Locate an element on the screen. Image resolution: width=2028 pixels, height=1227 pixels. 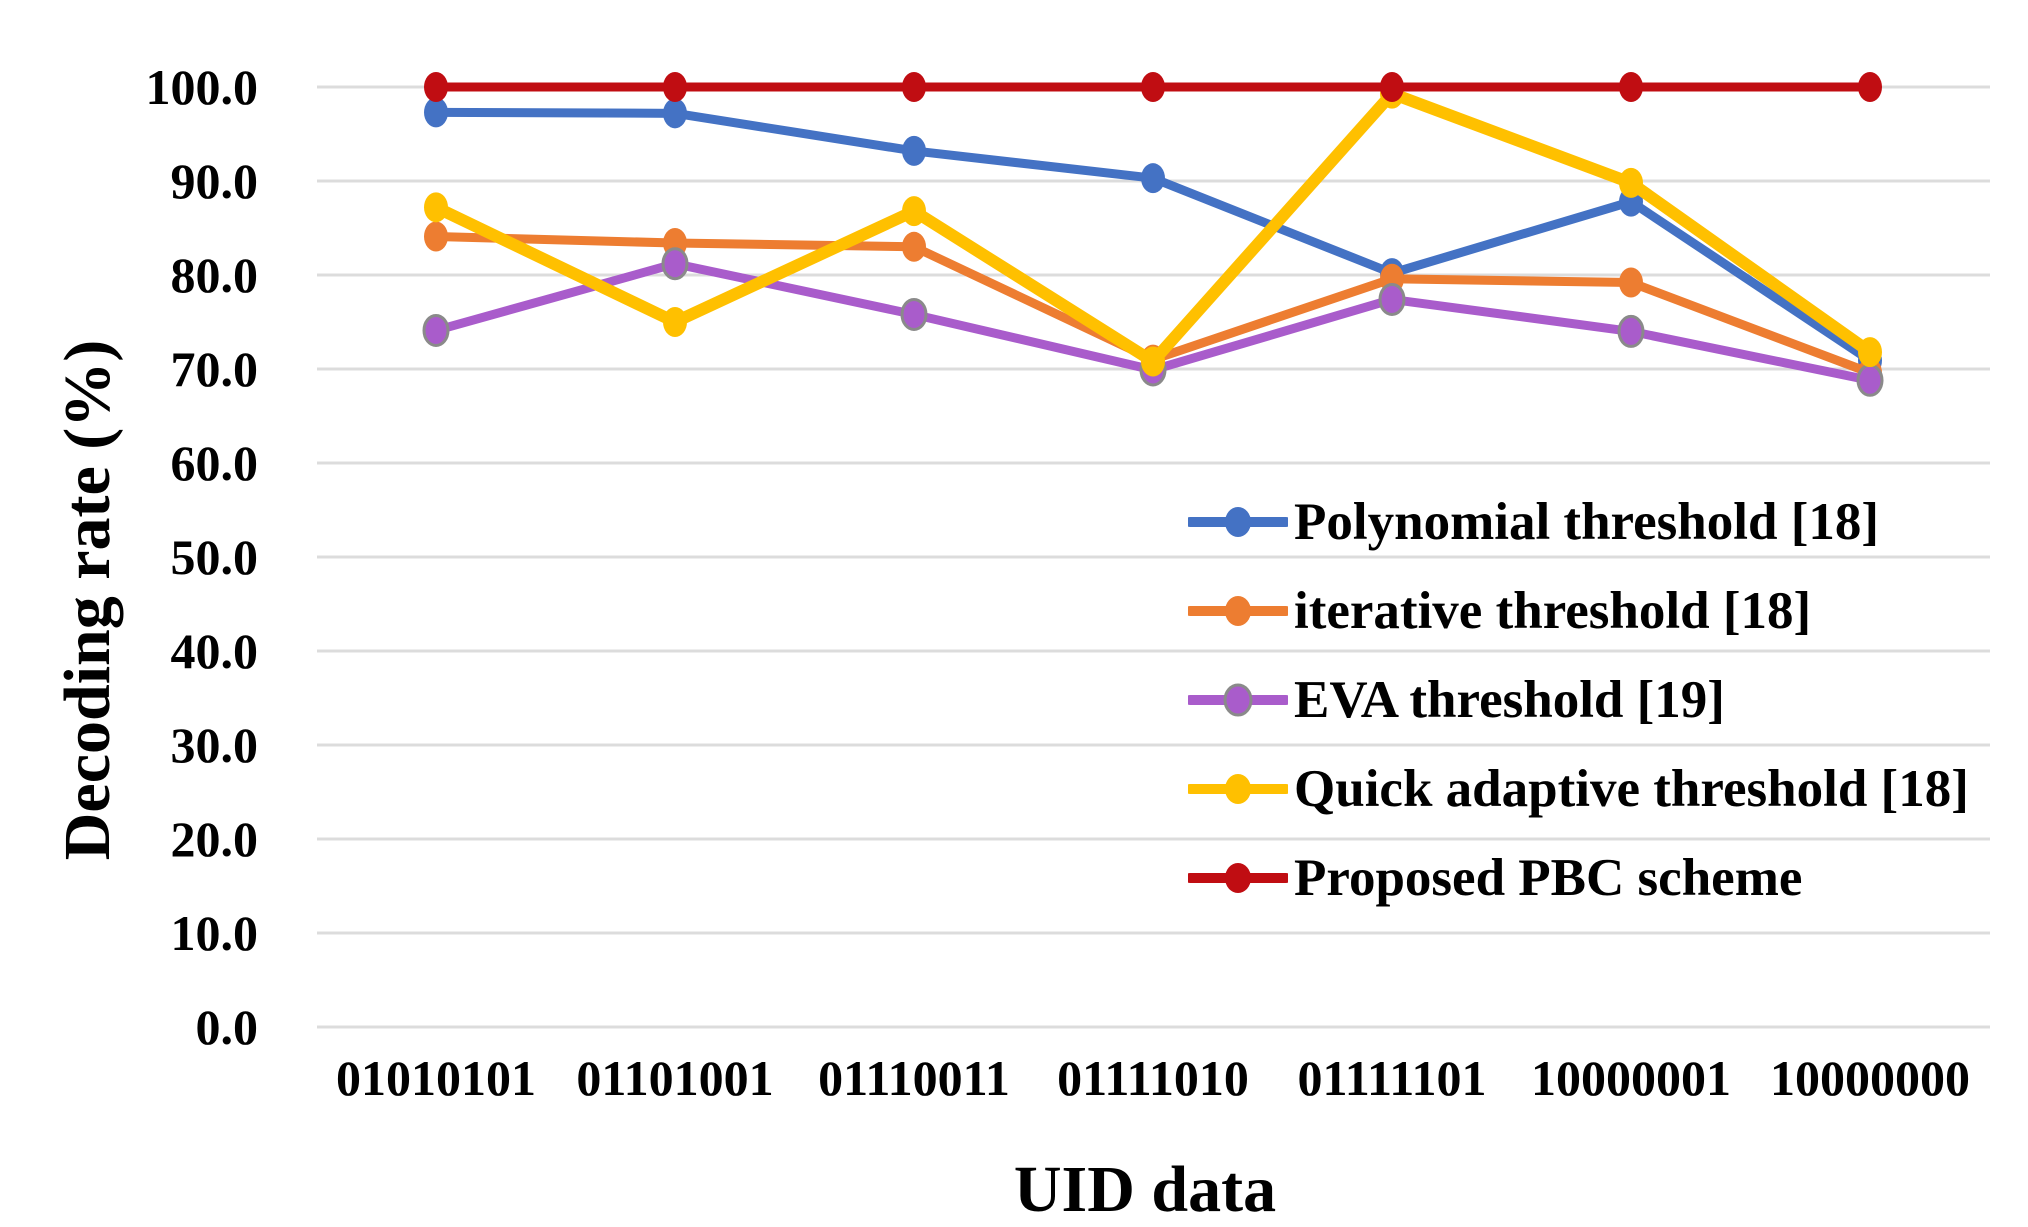
legend-label: Proposed PBC scheme is located at coordinates (1548, 878).